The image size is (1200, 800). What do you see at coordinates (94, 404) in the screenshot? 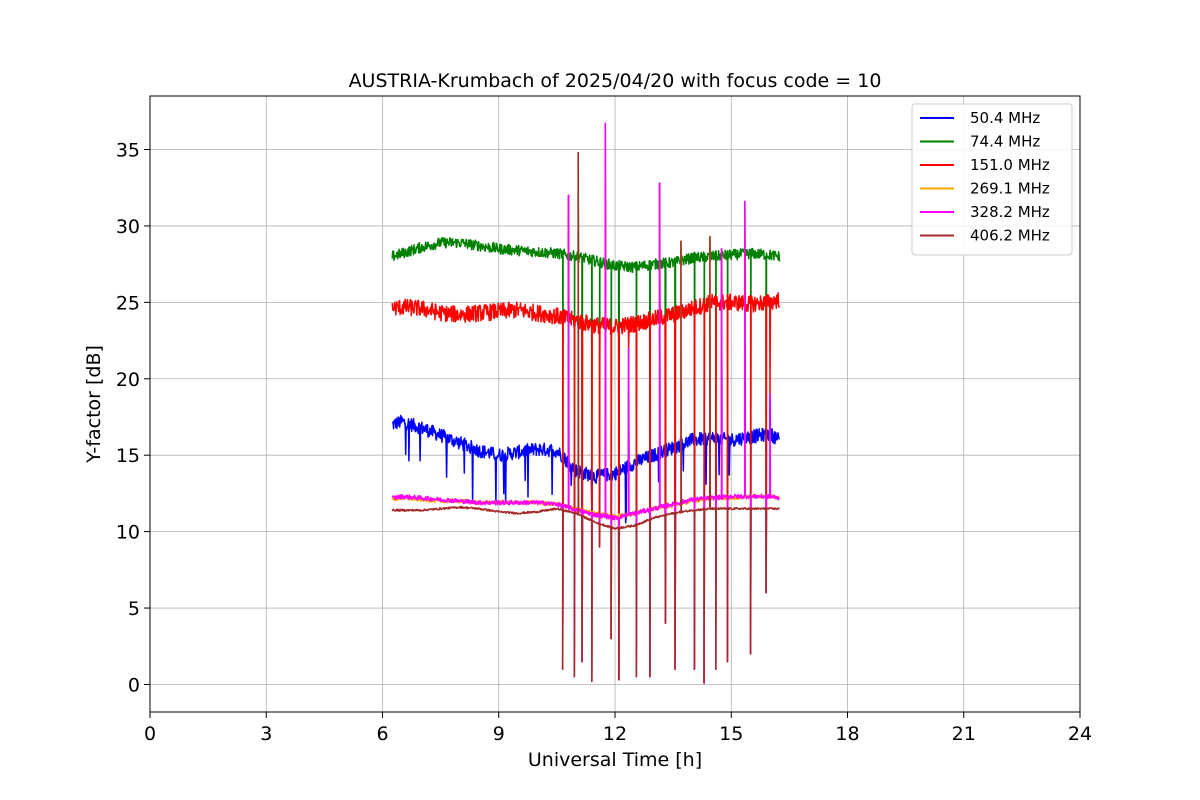
I see `y-axis-label: Y-factor [dB]` at bounding box center [94, 404].